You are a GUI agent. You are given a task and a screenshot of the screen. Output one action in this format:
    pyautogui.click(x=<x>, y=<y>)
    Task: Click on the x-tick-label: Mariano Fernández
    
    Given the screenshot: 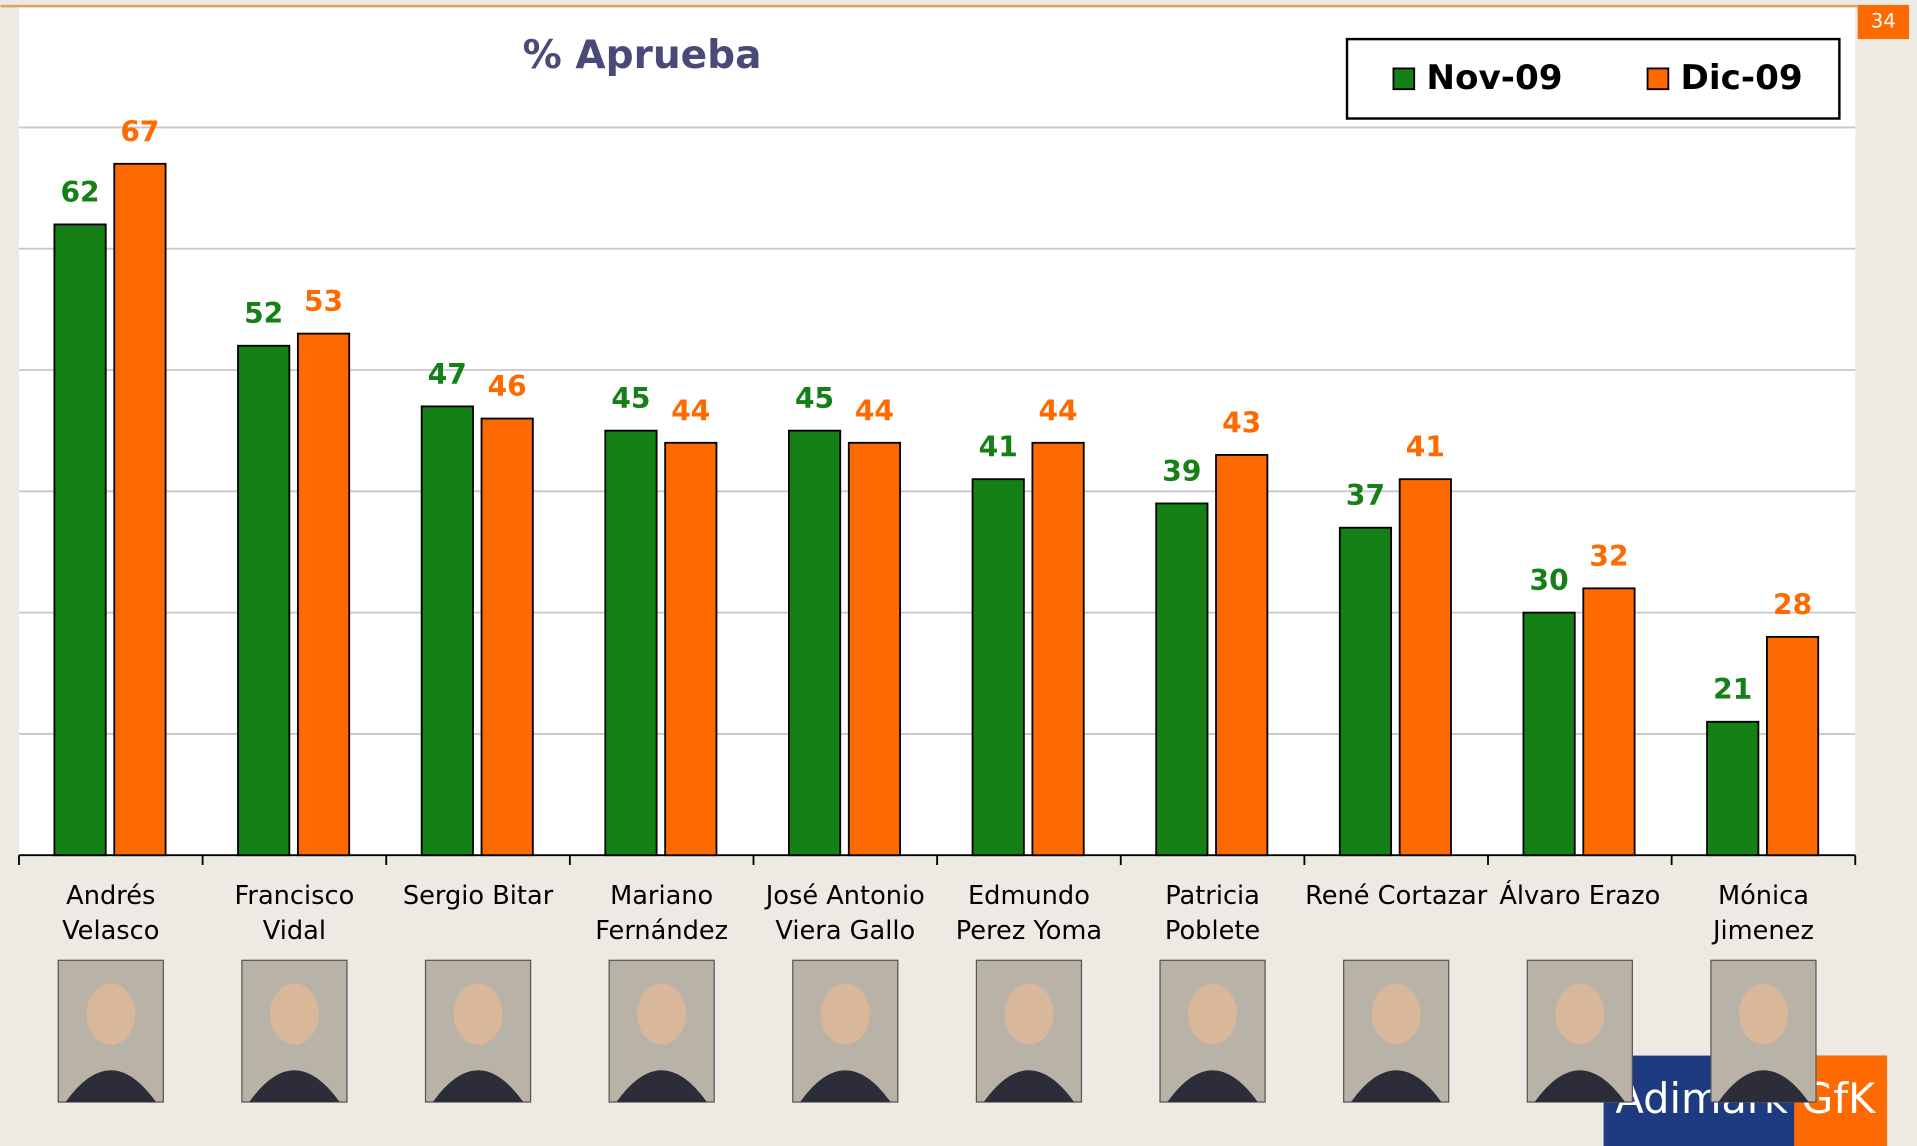 What is the action you would take?
    pyautogui.click(x=661, y=913)
    